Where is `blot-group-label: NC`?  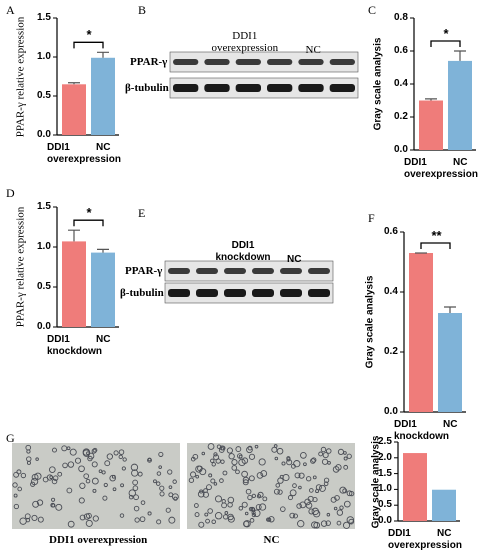
blot-group-label: NC is located at coordinates (313, 50).